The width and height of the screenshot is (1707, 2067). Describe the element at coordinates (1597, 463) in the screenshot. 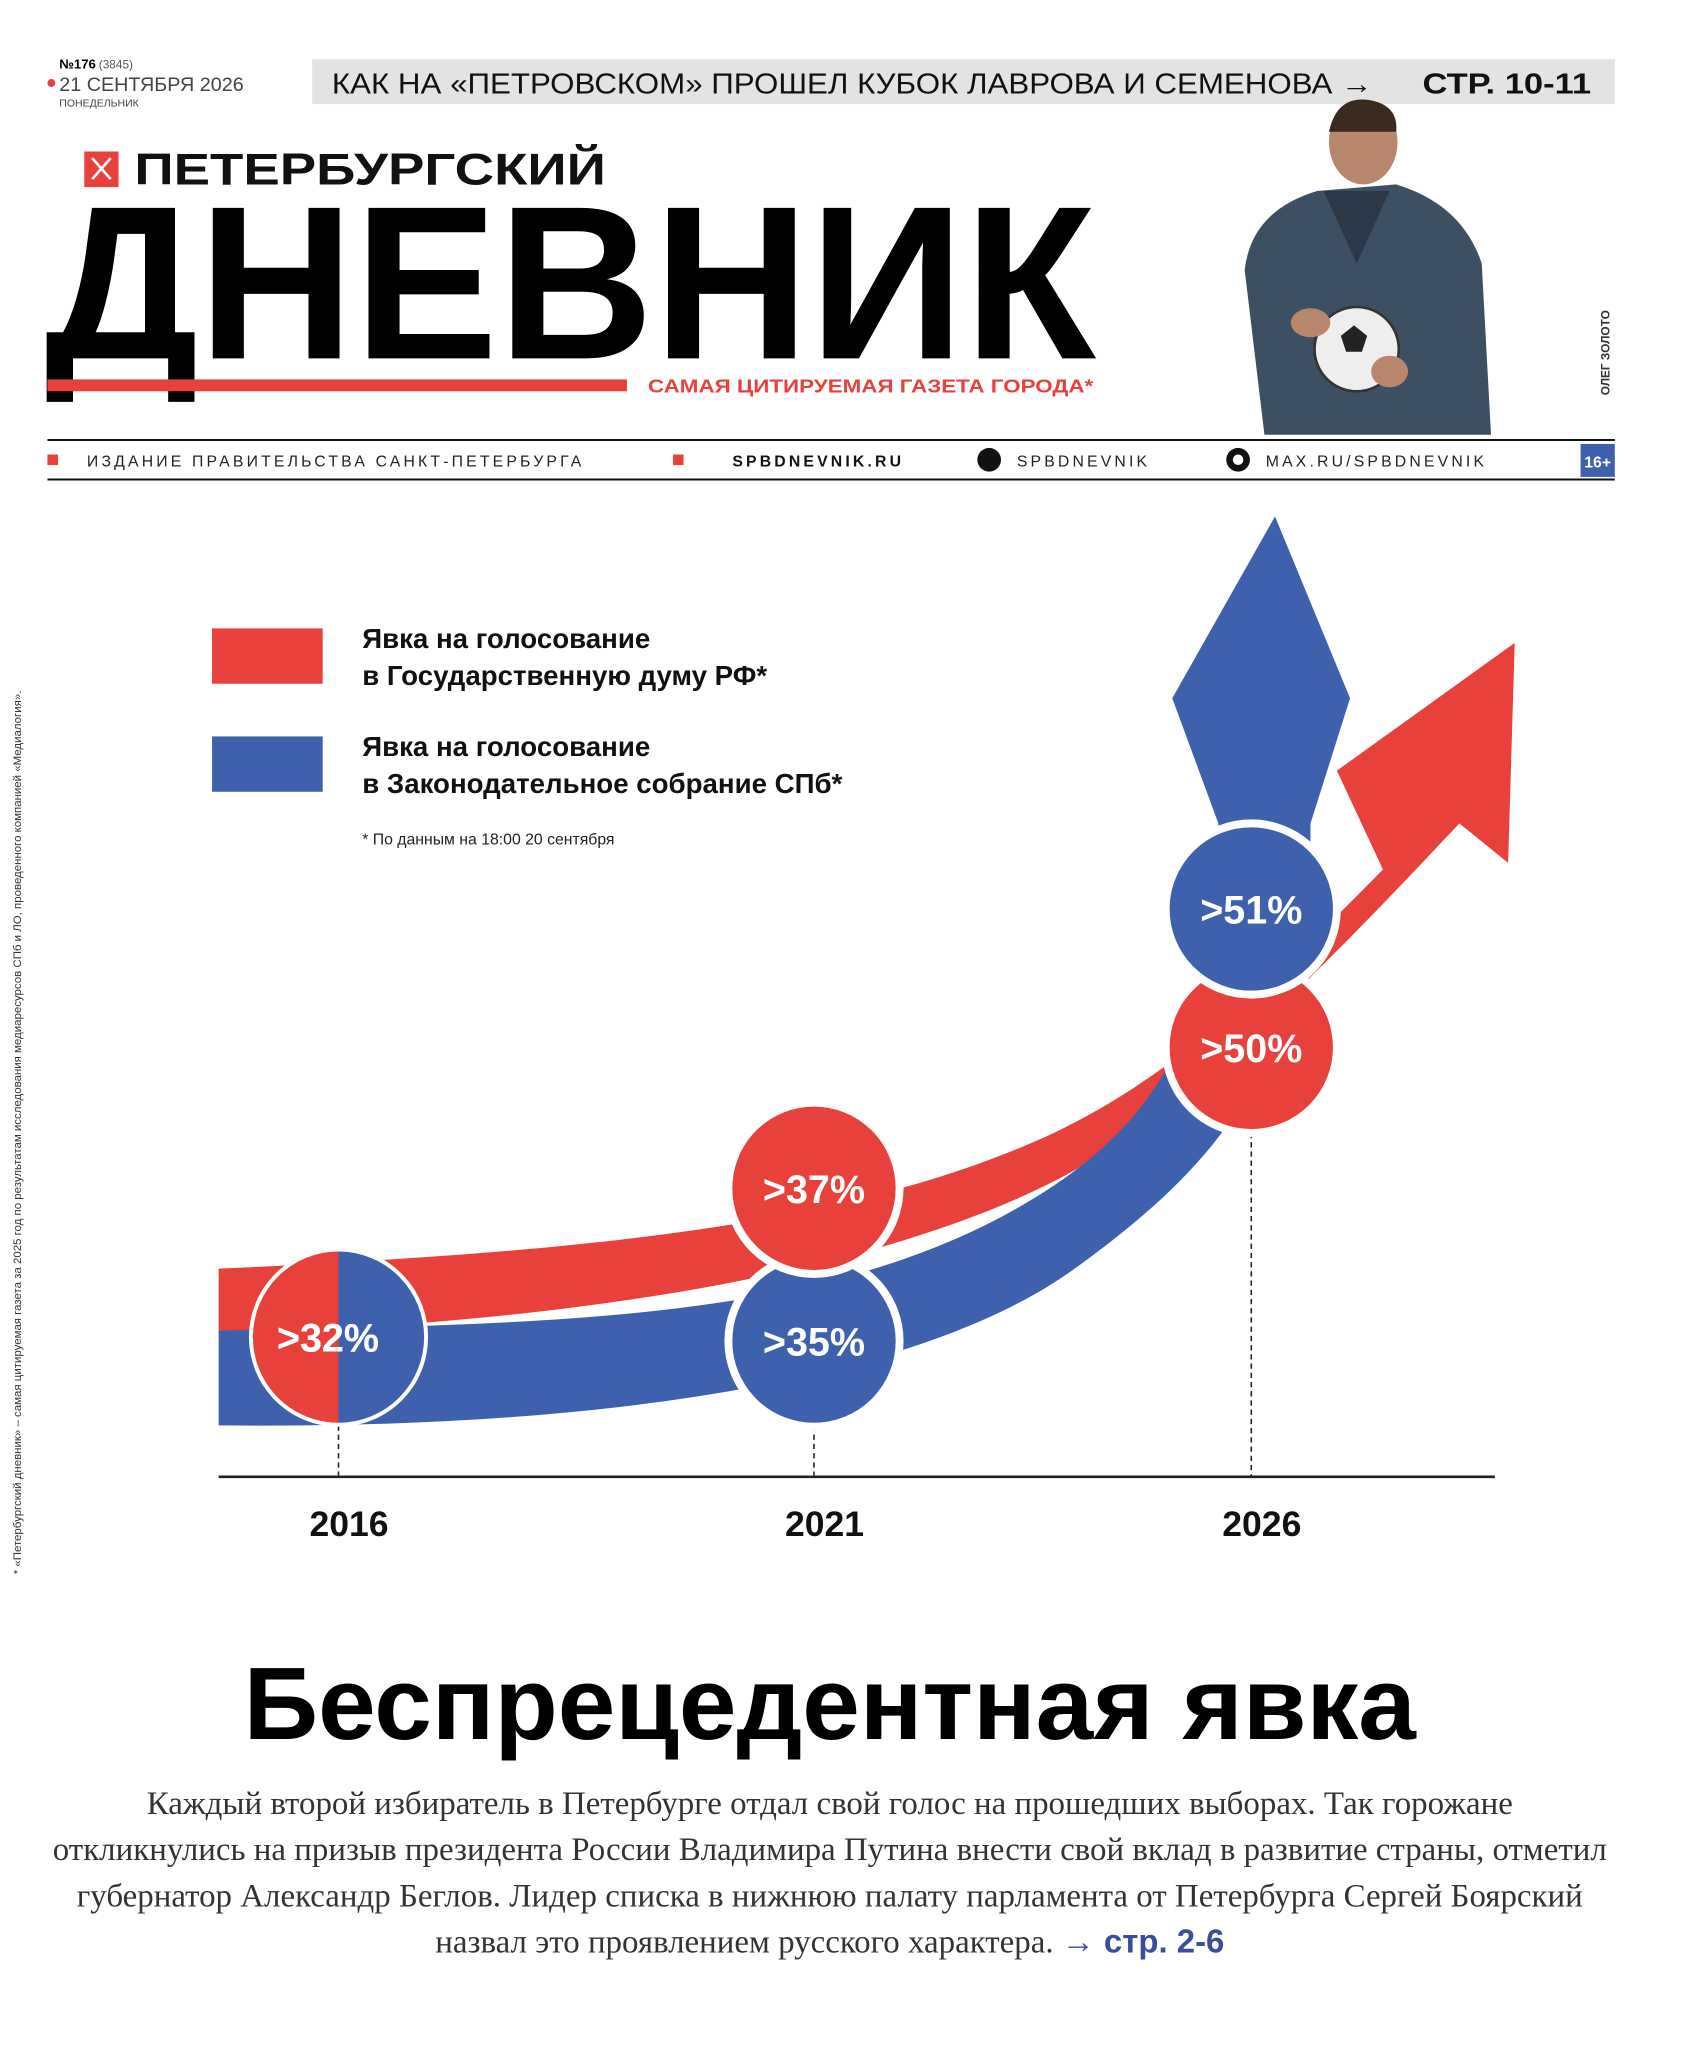

I see `age: 16+` at that location.